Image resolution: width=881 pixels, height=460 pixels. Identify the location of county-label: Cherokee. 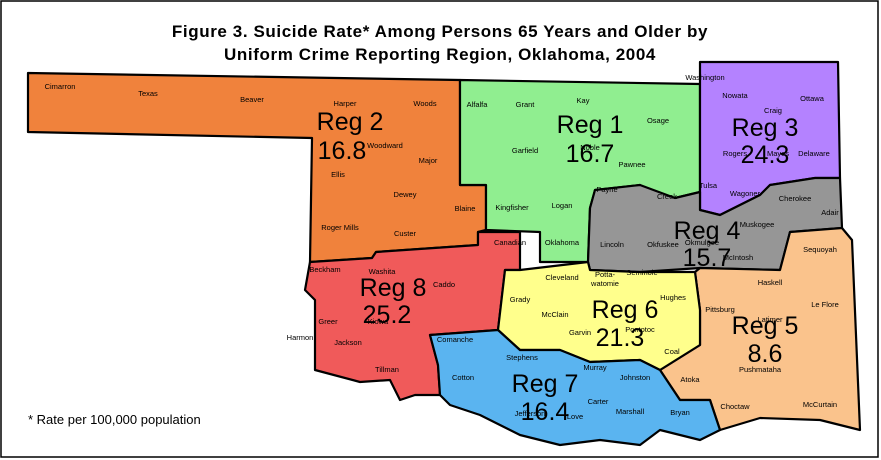
(795, 198).